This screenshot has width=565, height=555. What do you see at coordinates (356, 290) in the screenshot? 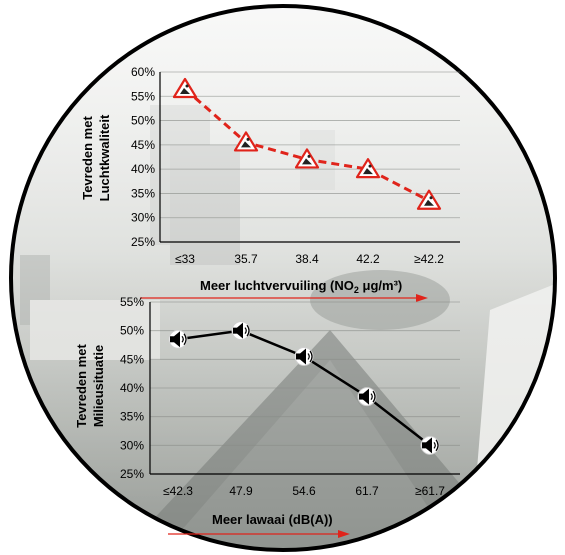
I see `x-axis-label-sub: 2` at bounding box center [356, 290].